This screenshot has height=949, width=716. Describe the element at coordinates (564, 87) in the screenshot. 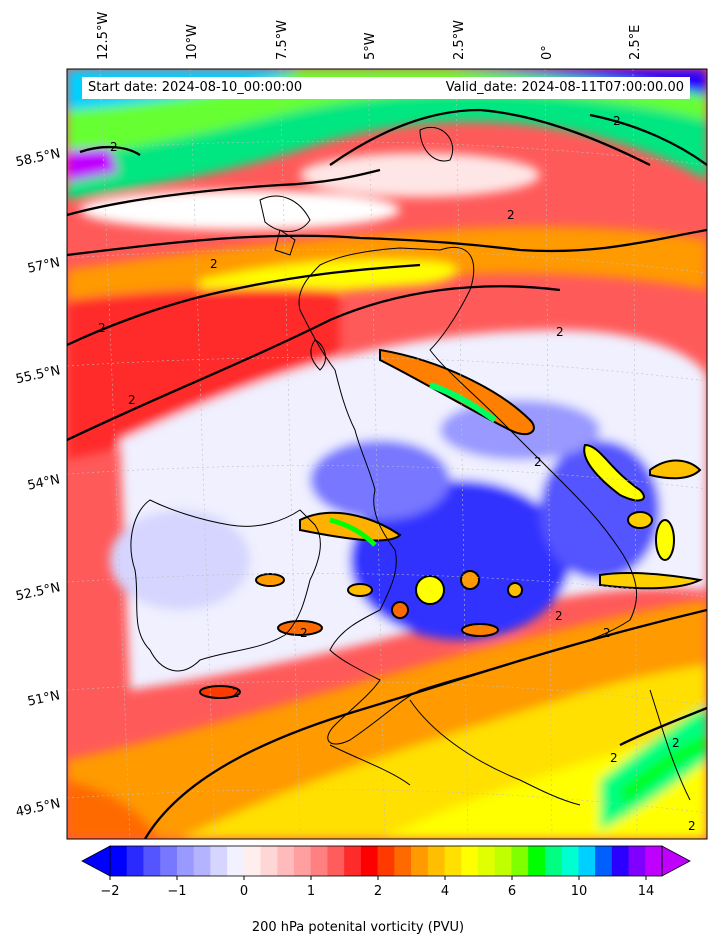

I see `valid-date: Valid_date: 2024-08-11T07:00:00.00` at that location.